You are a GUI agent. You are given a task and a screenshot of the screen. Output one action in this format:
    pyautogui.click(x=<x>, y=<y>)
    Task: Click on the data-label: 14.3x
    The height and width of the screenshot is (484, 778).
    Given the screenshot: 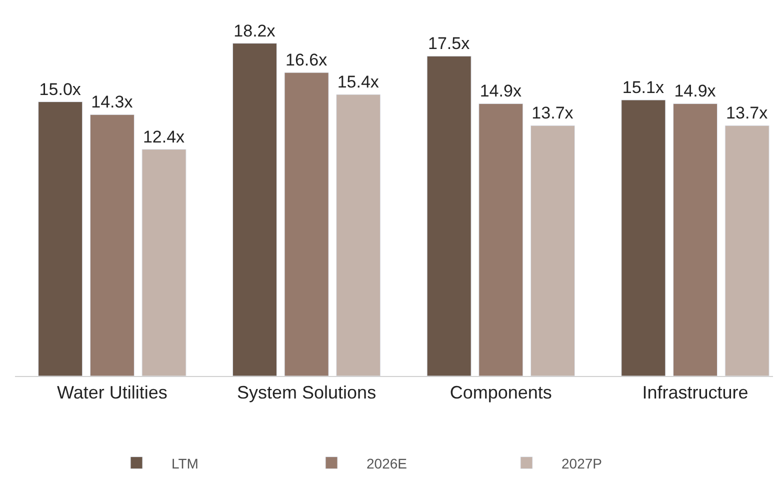 What is the action you would take?
    pyautogui.click(x=112, y=102)
    